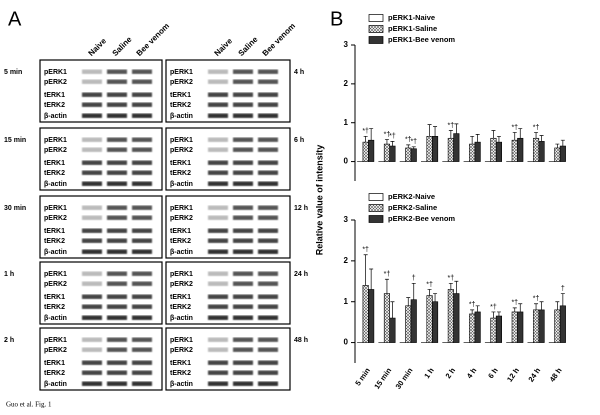 Image resolution: width=600 pixels, height=415 pixels. Describe the element at coordinates (451, 373) in the screenshot. I see `x-tick-label: 2 h` at that location.